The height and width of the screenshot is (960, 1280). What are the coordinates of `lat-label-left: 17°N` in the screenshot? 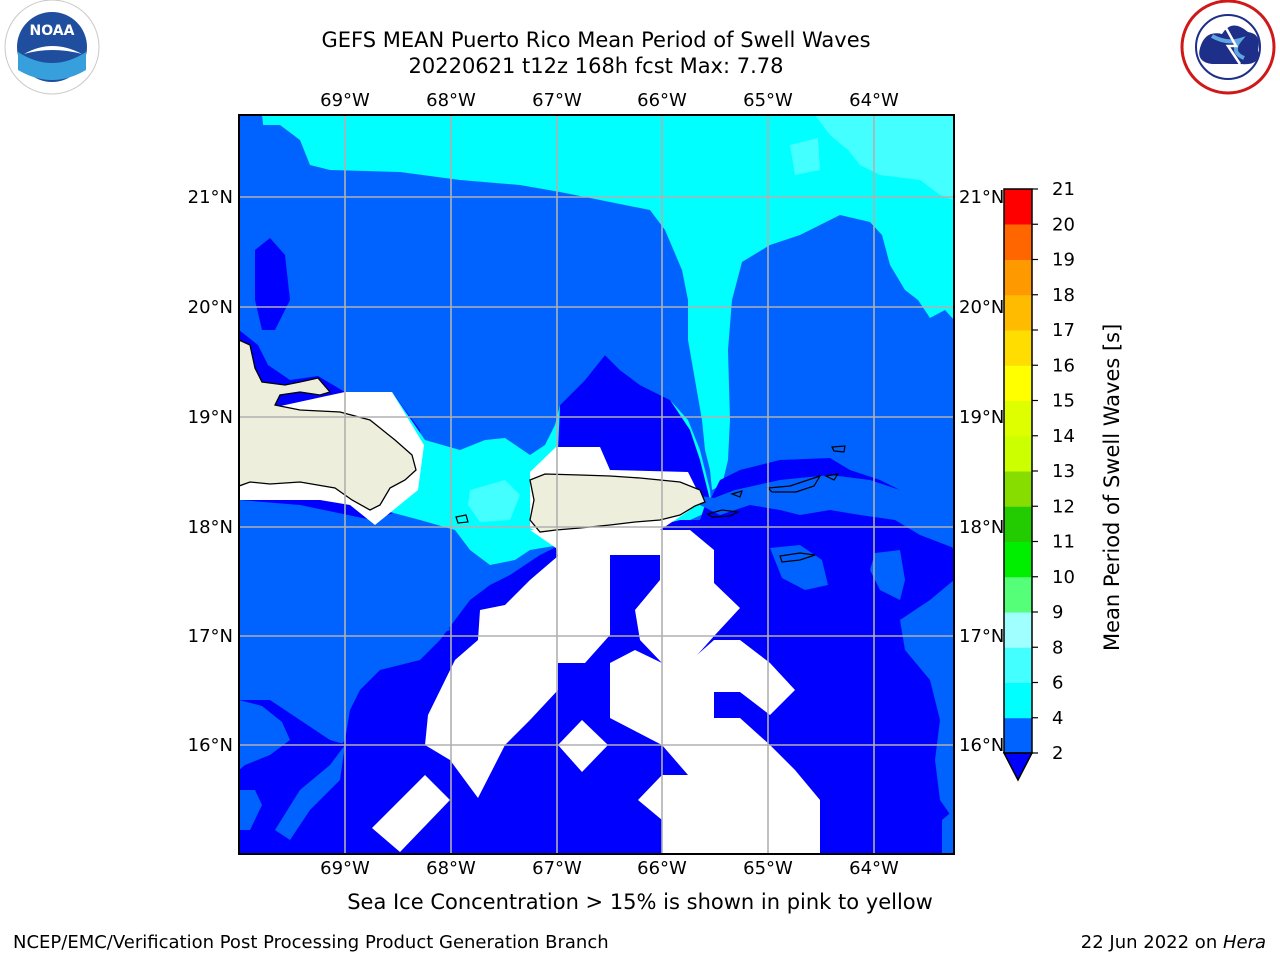 It's located at (210, 636).